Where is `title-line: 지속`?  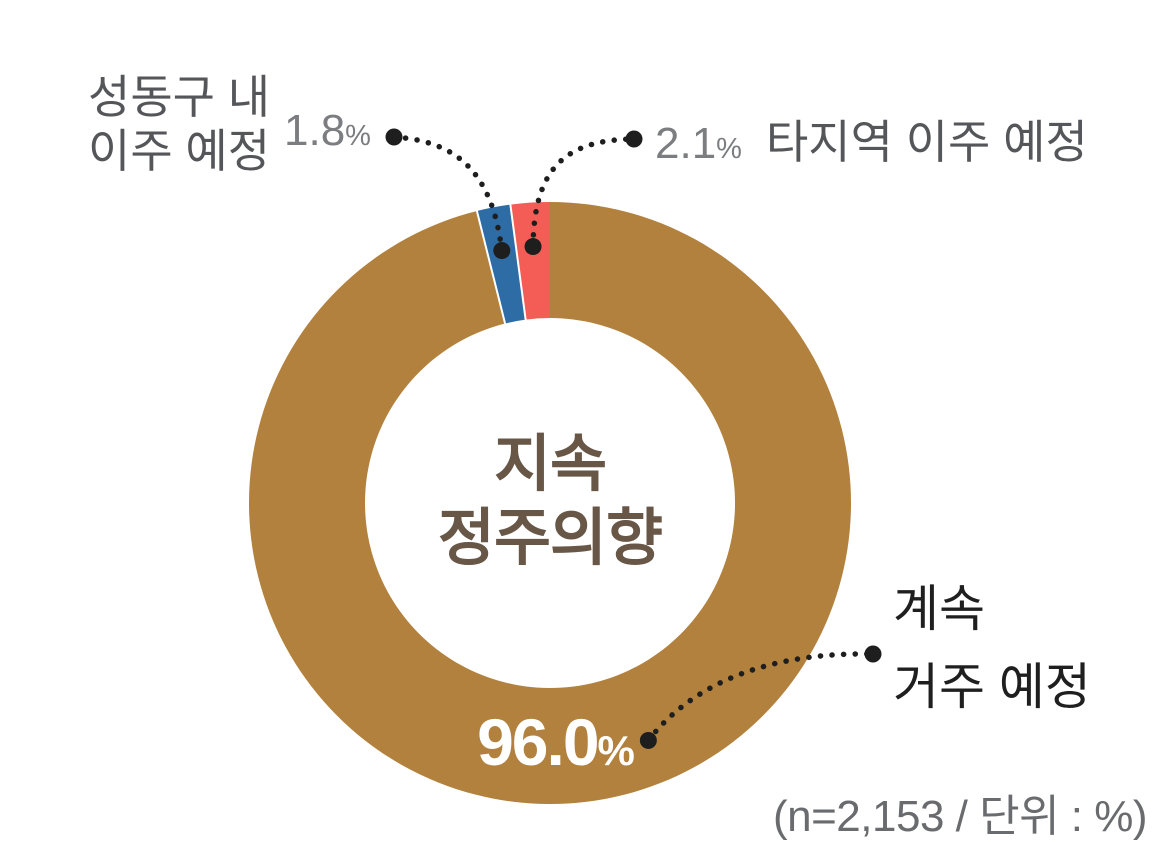 title-line: 지속 is located at coordinates (550, 464).